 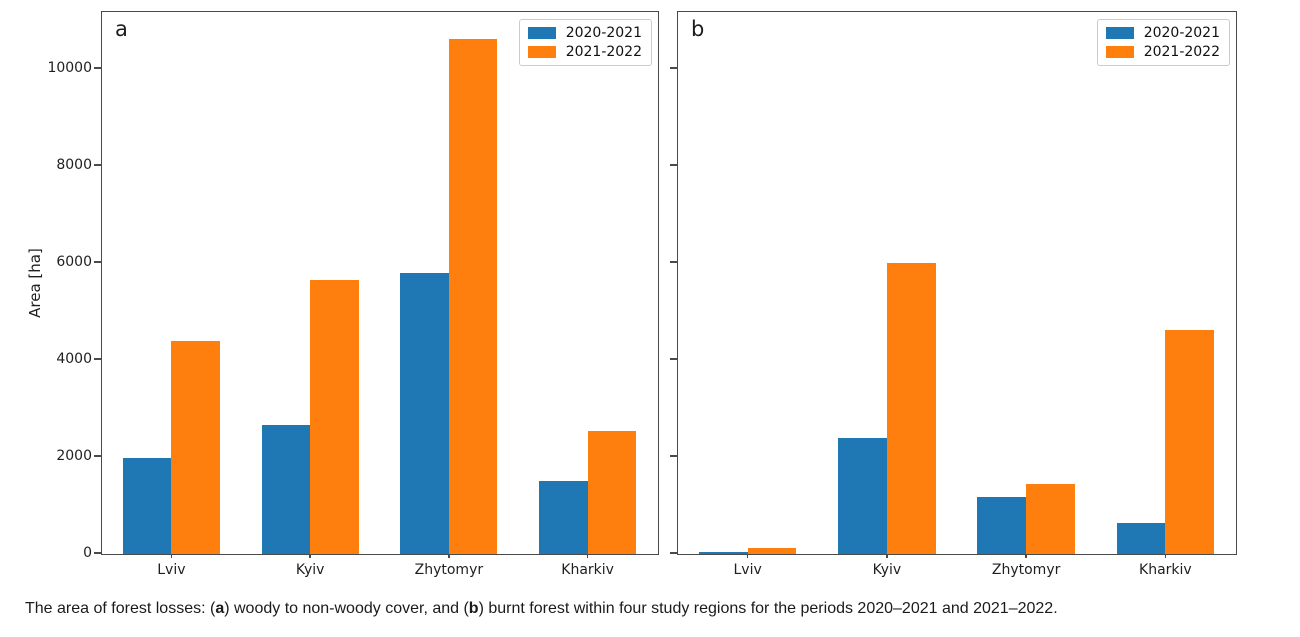 What do you see at coordinates (74, 164) in the screenshot?
I see `y-axis-tick-label: 8000` at bounding box center [74, 164].